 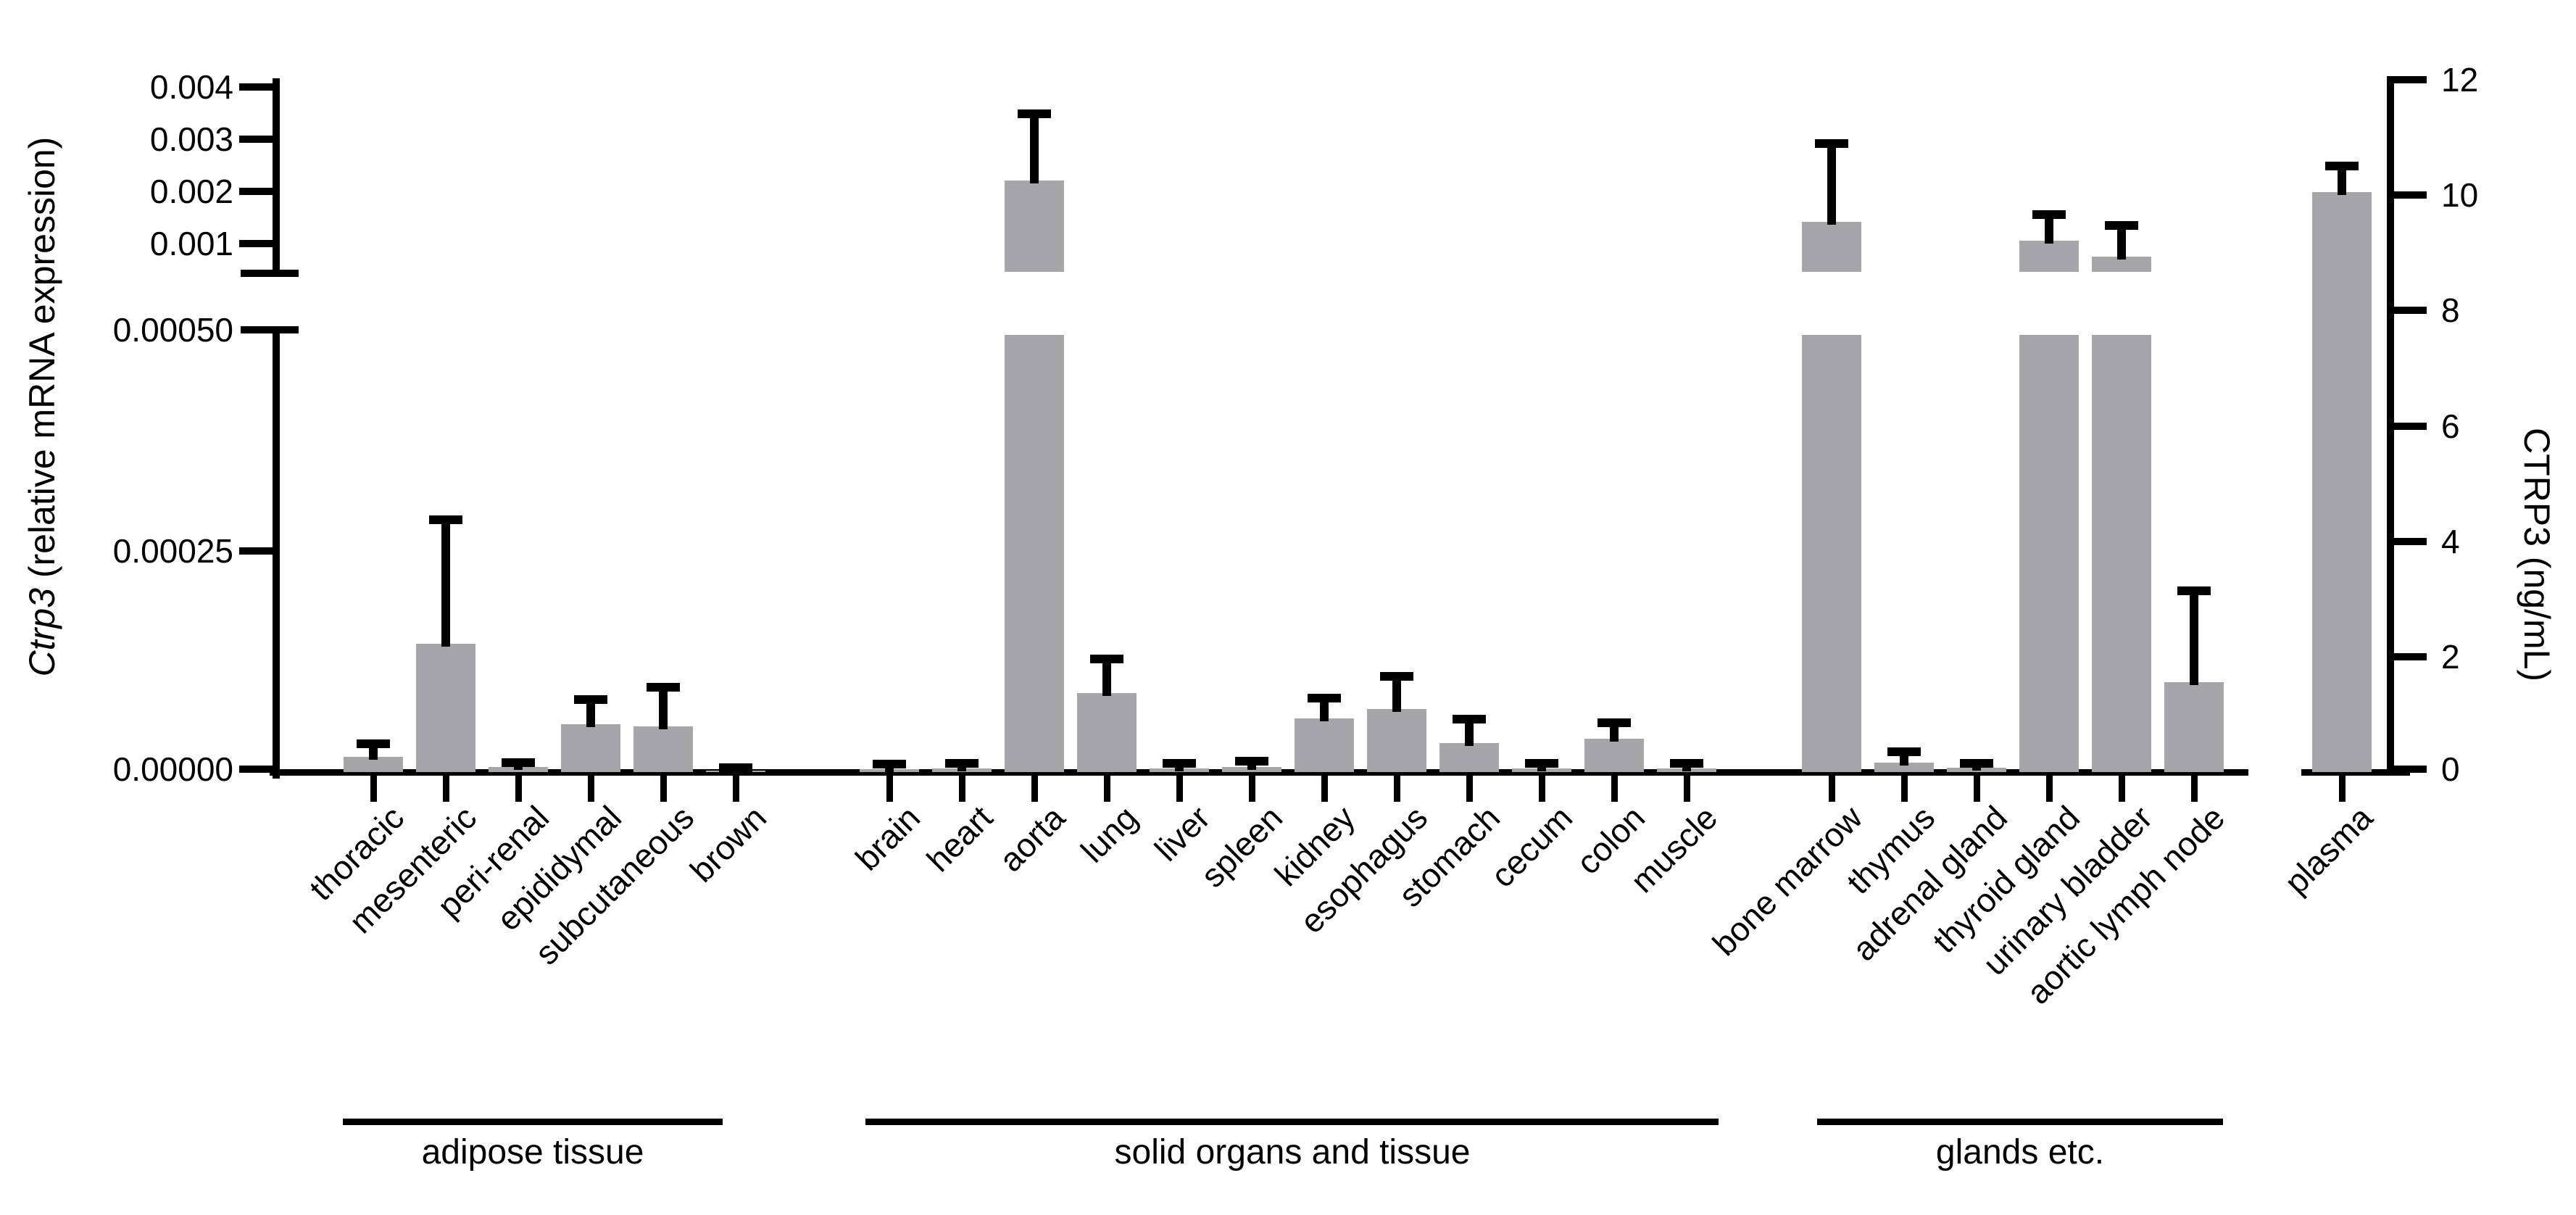 I want to click on x-tick-mesenteric, so click(x=446, y=789).